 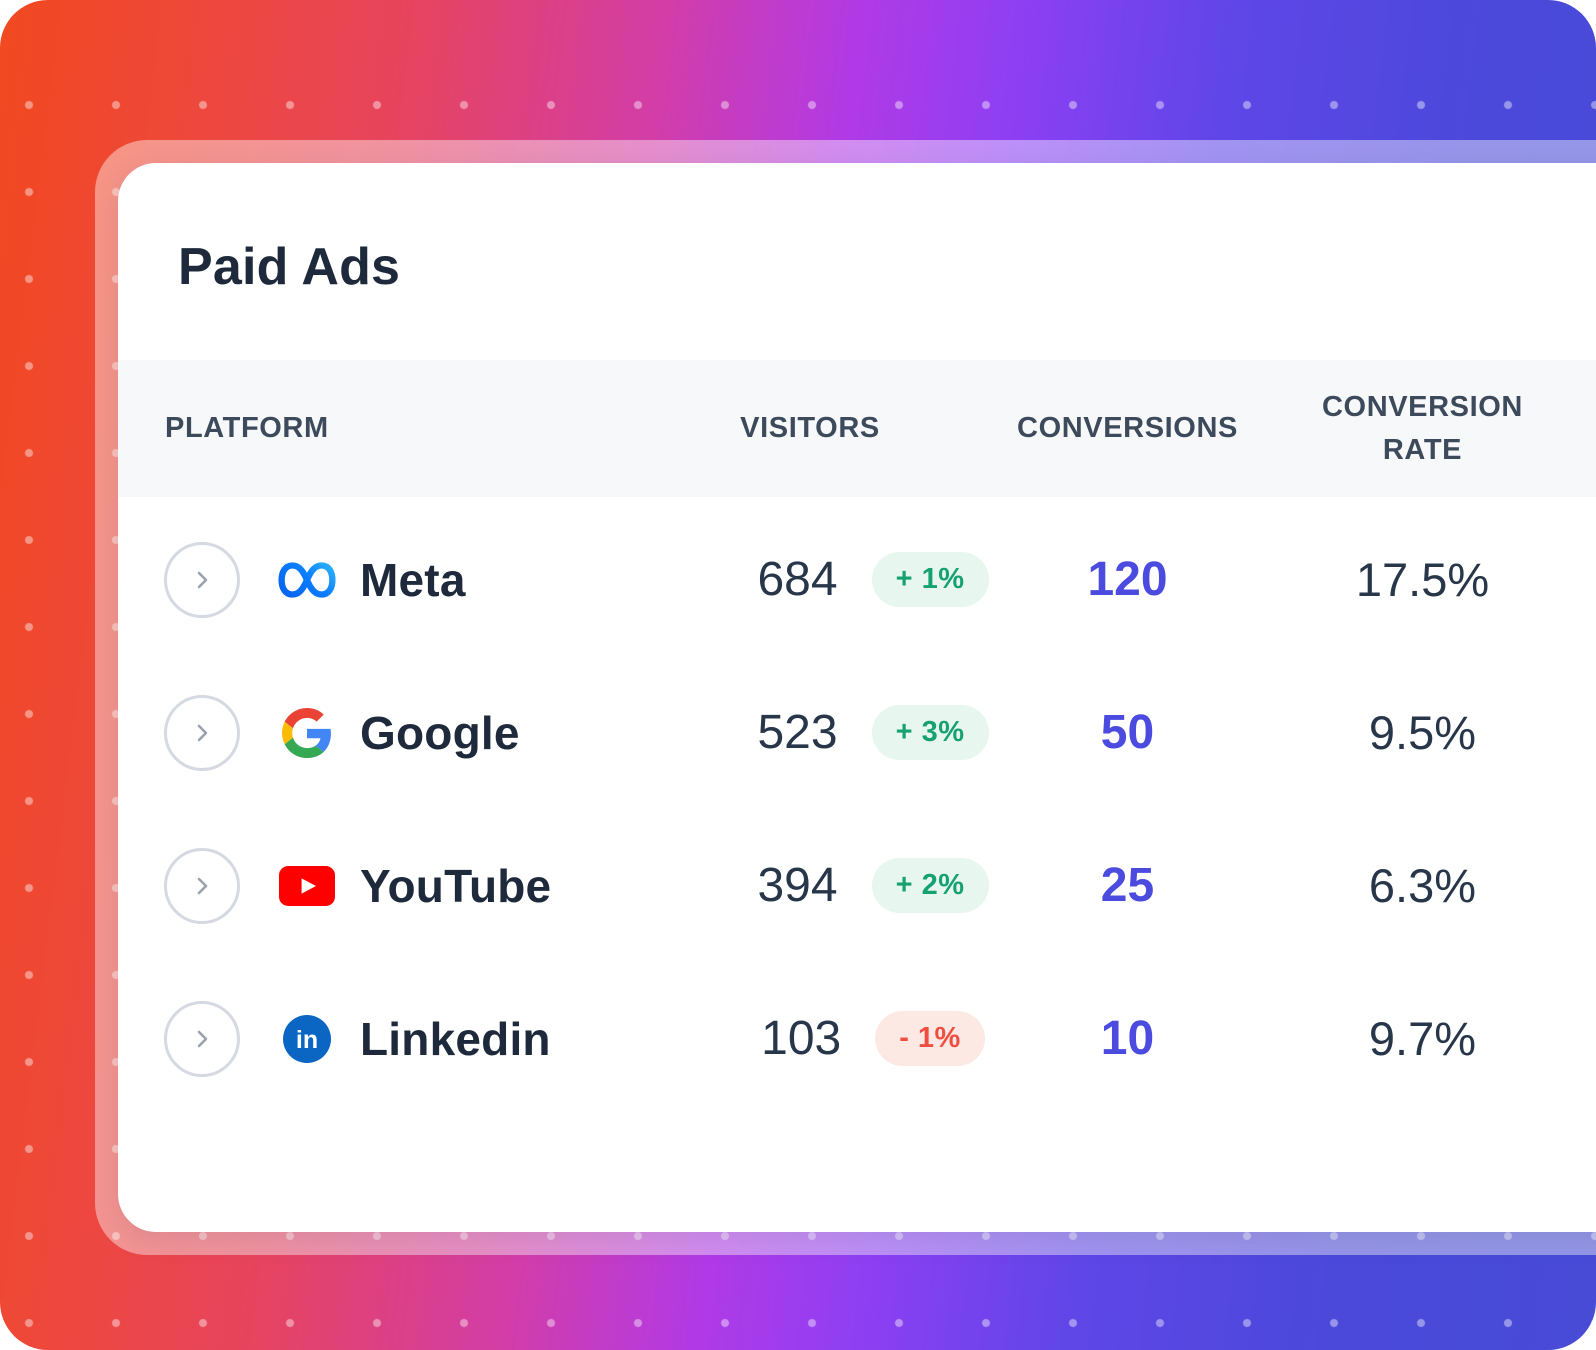 I want to click on platform-name: Linkedin, so click(x=455, y=1038).